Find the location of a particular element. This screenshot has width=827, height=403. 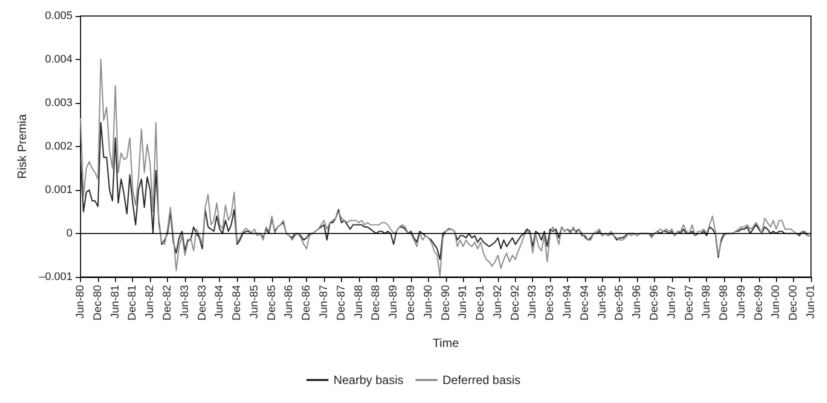

x-tick-label: Dec-81 is located at coordinates (132, 302).